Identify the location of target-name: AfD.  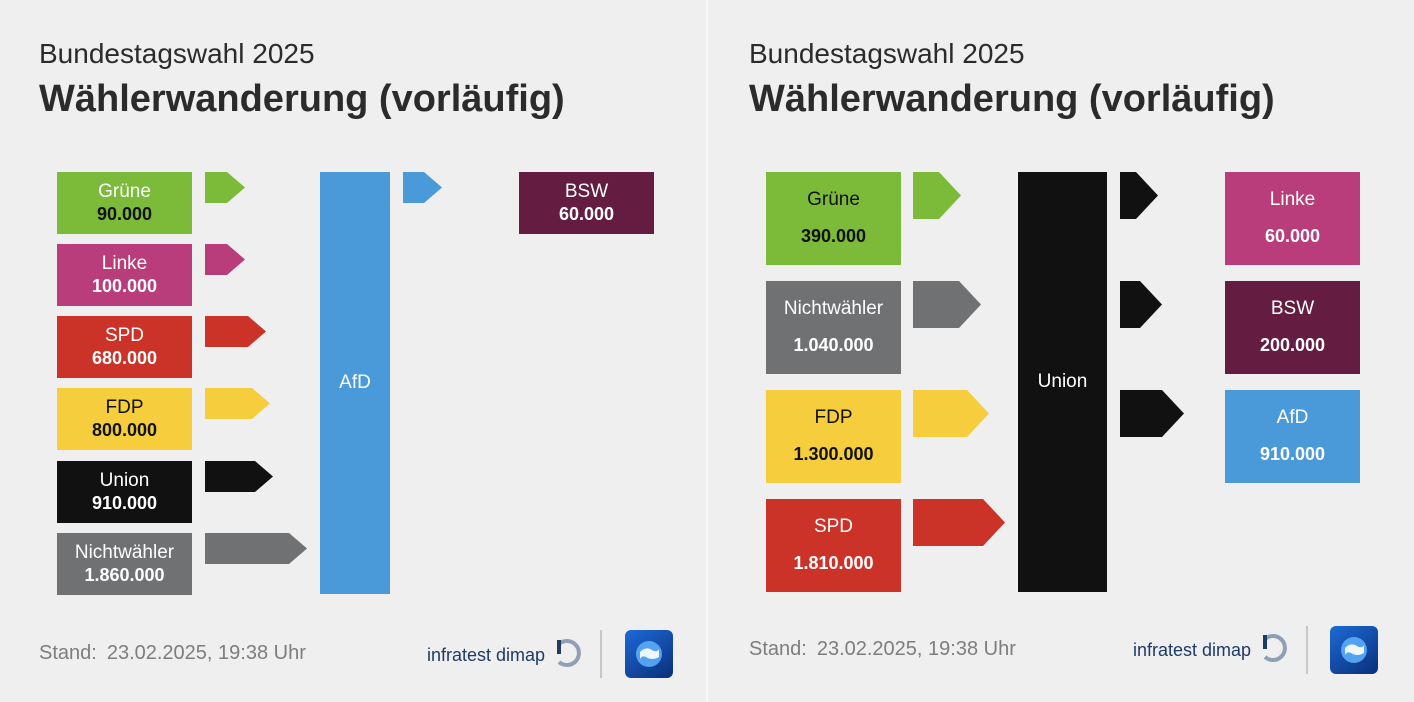
(1292, 418).